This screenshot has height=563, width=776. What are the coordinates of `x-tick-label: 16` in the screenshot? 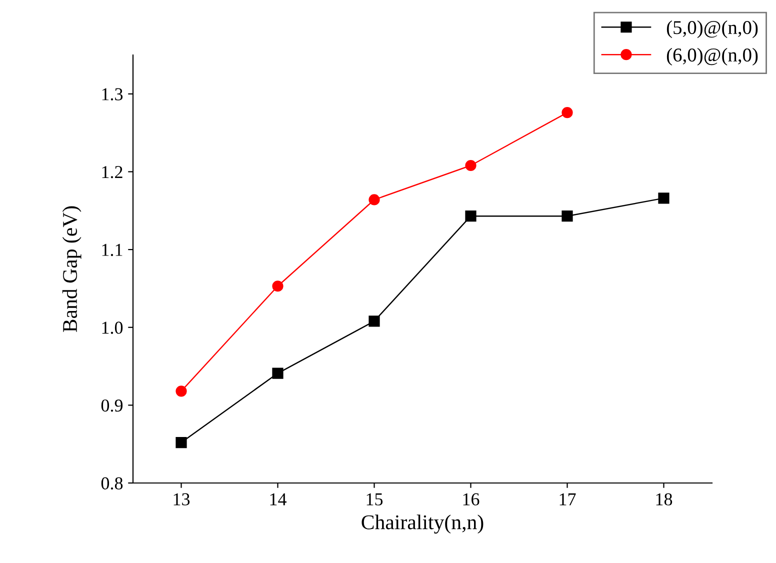 It's located at (471, 499).